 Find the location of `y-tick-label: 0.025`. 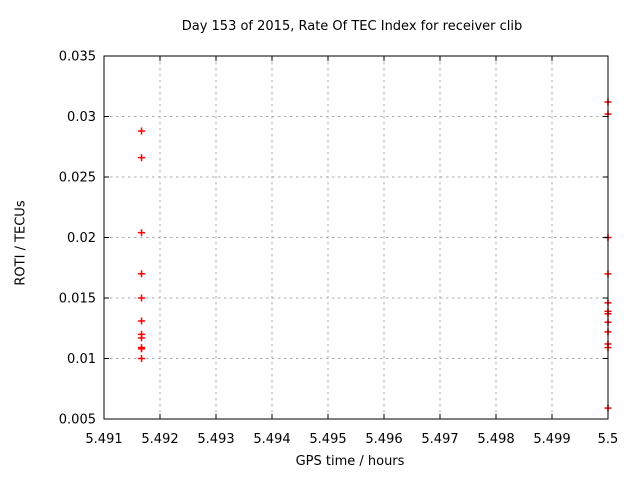

y-tick-label: 0.025 is located at coordinates (77, 178).